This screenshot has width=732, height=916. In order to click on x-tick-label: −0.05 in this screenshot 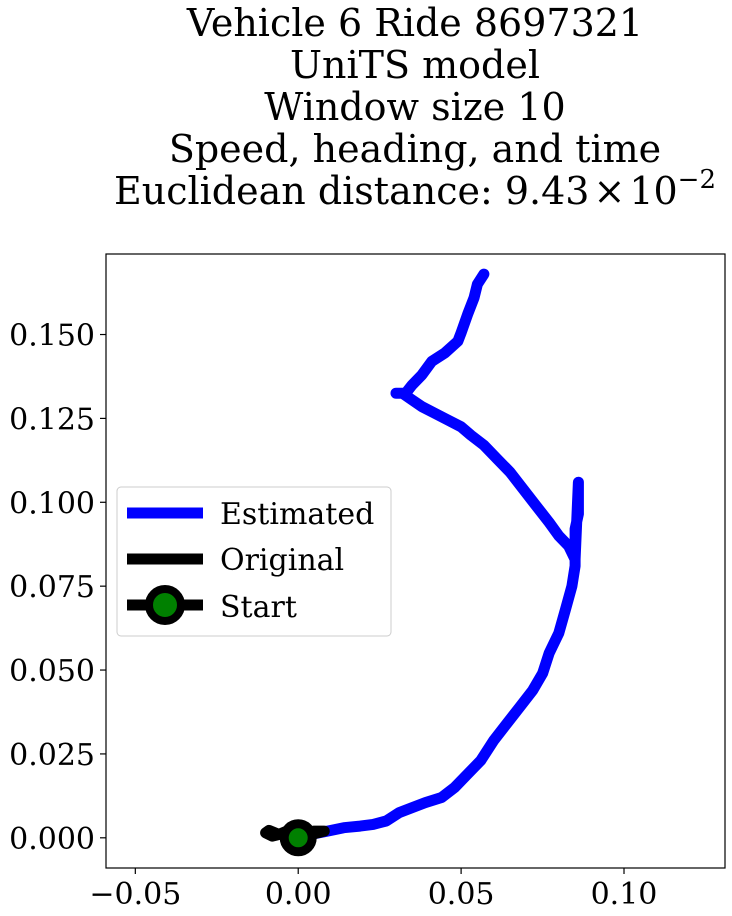, I will do `click(135, 894)`.